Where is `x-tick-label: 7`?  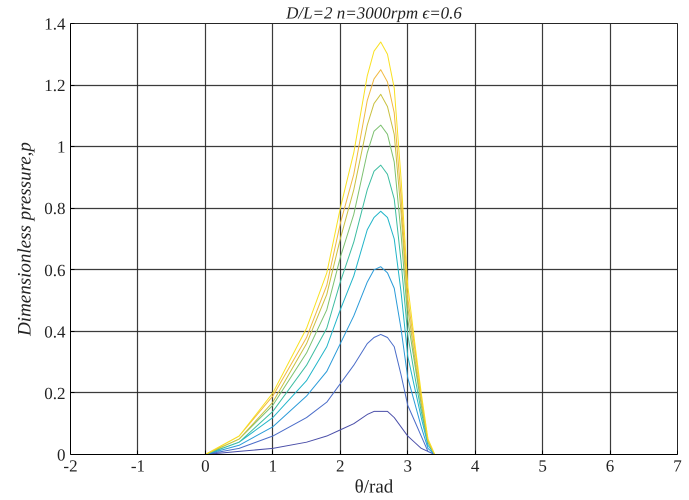 x-tick-label: 7 is located at coordinates (677, 466).